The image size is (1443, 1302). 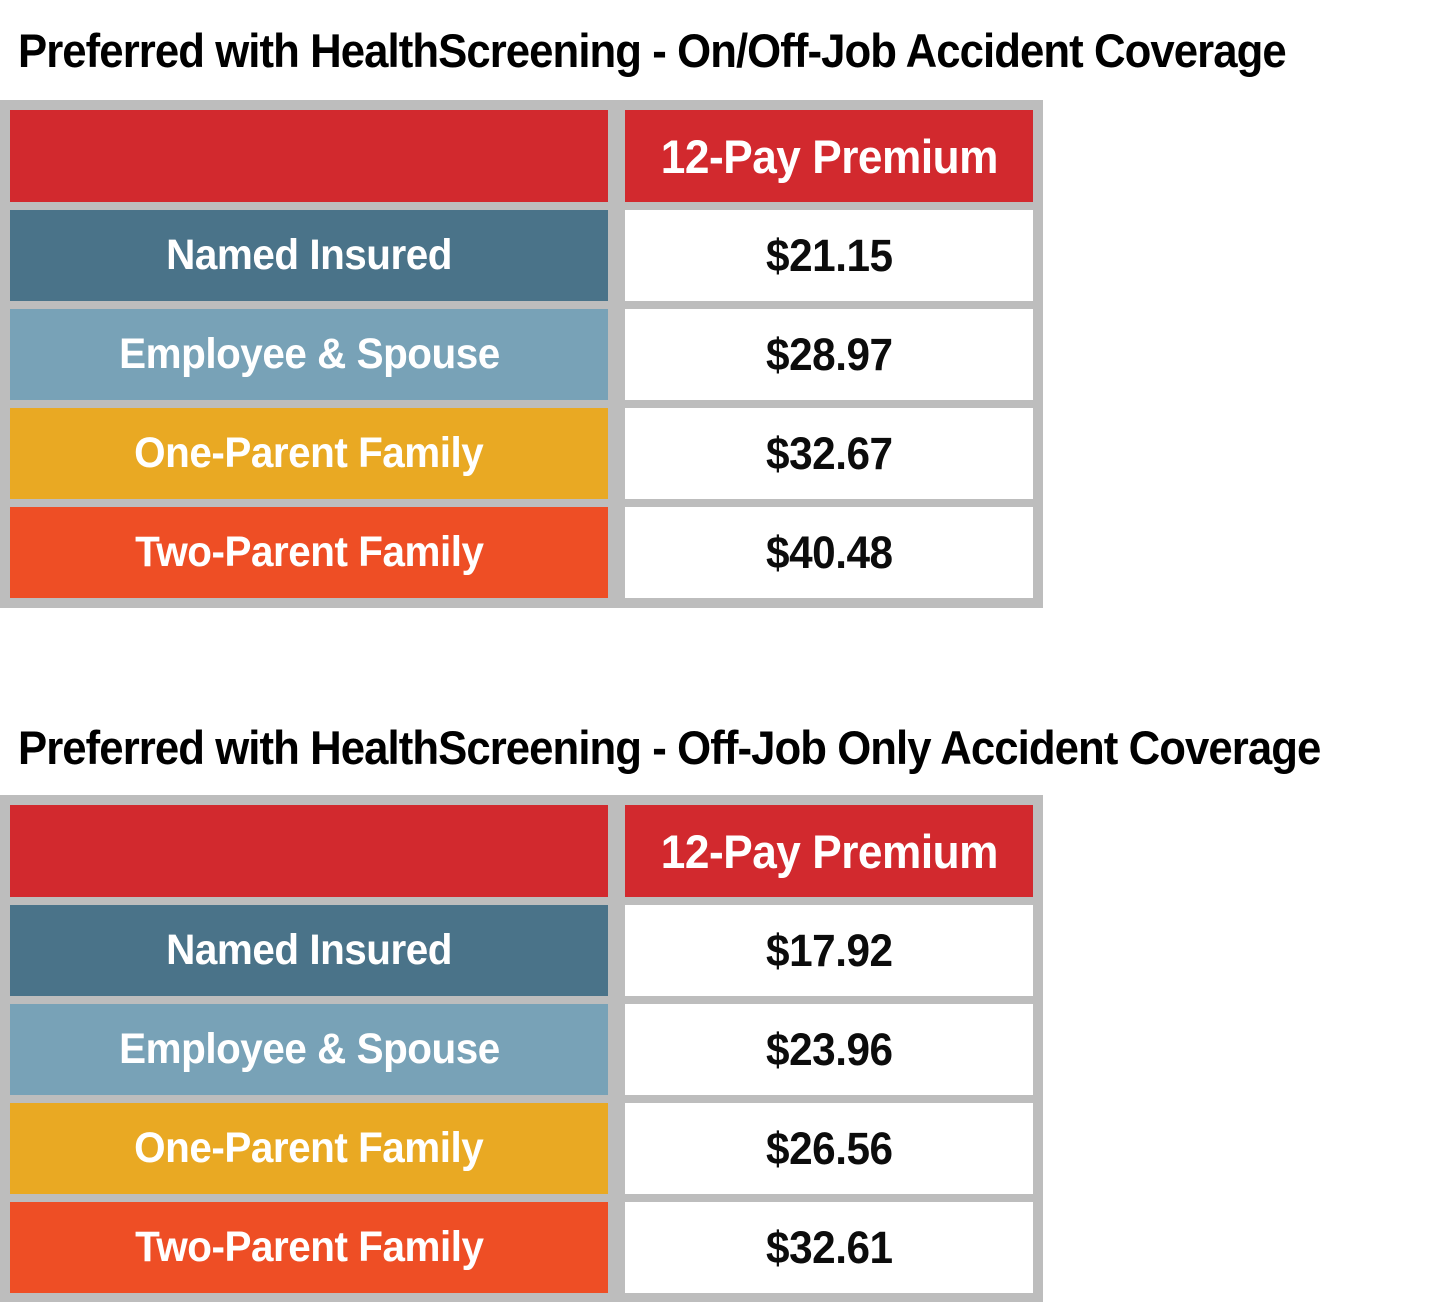 What do you see at coordinates (829, 453) in the screenshot?
I see `premium-value-one-parent-family: $32.67` at bounding box center [829, 453].